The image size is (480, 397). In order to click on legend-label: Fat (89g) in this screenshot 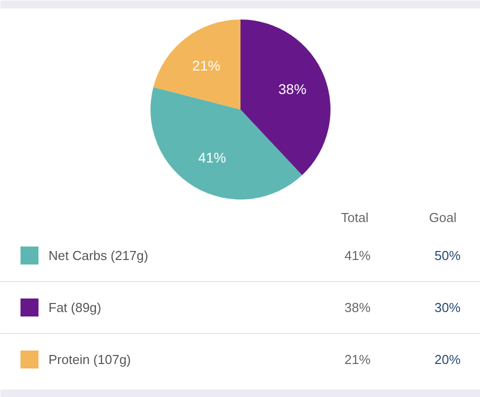, I will do `click(75, 307)`.